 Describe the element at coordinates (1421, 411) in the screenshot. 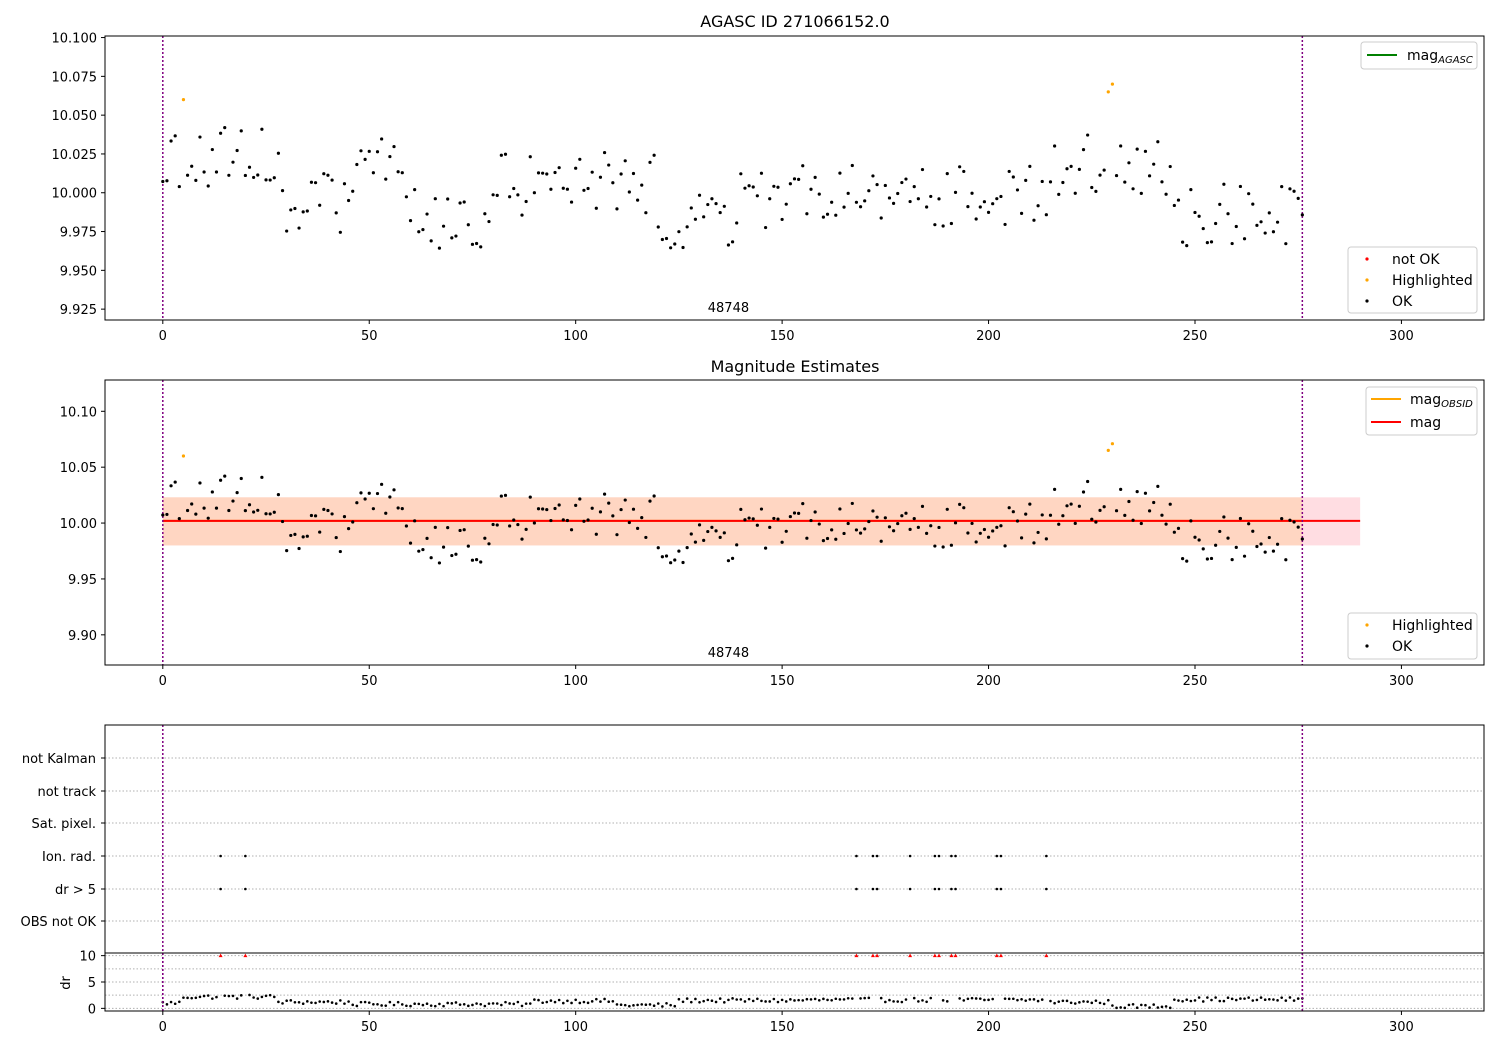

I see `estimates-legend-upper: magOBSID mag` at that location.